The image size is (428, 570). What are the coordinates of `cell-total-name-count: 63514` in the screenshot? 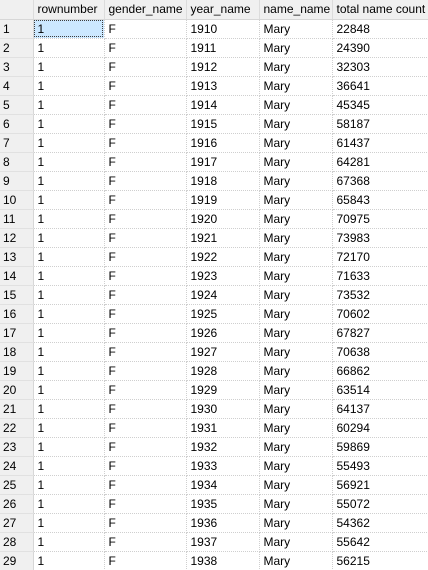 It's located at (380, 390).